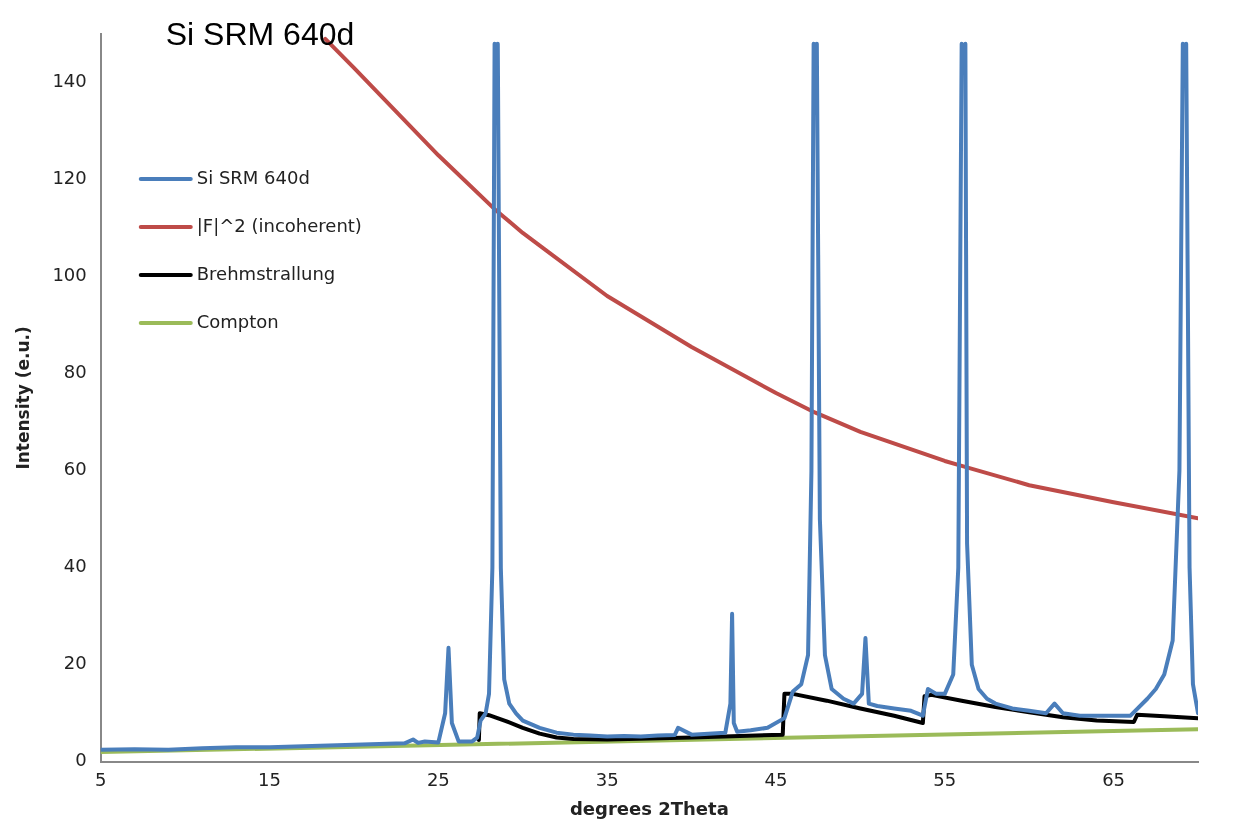 The height and width of the screenshot is (835, 1253). What do you see at coordinates (607, 780) in the screenshot?
I see `x-tick-label: 35` at bounding box center [607, 780].